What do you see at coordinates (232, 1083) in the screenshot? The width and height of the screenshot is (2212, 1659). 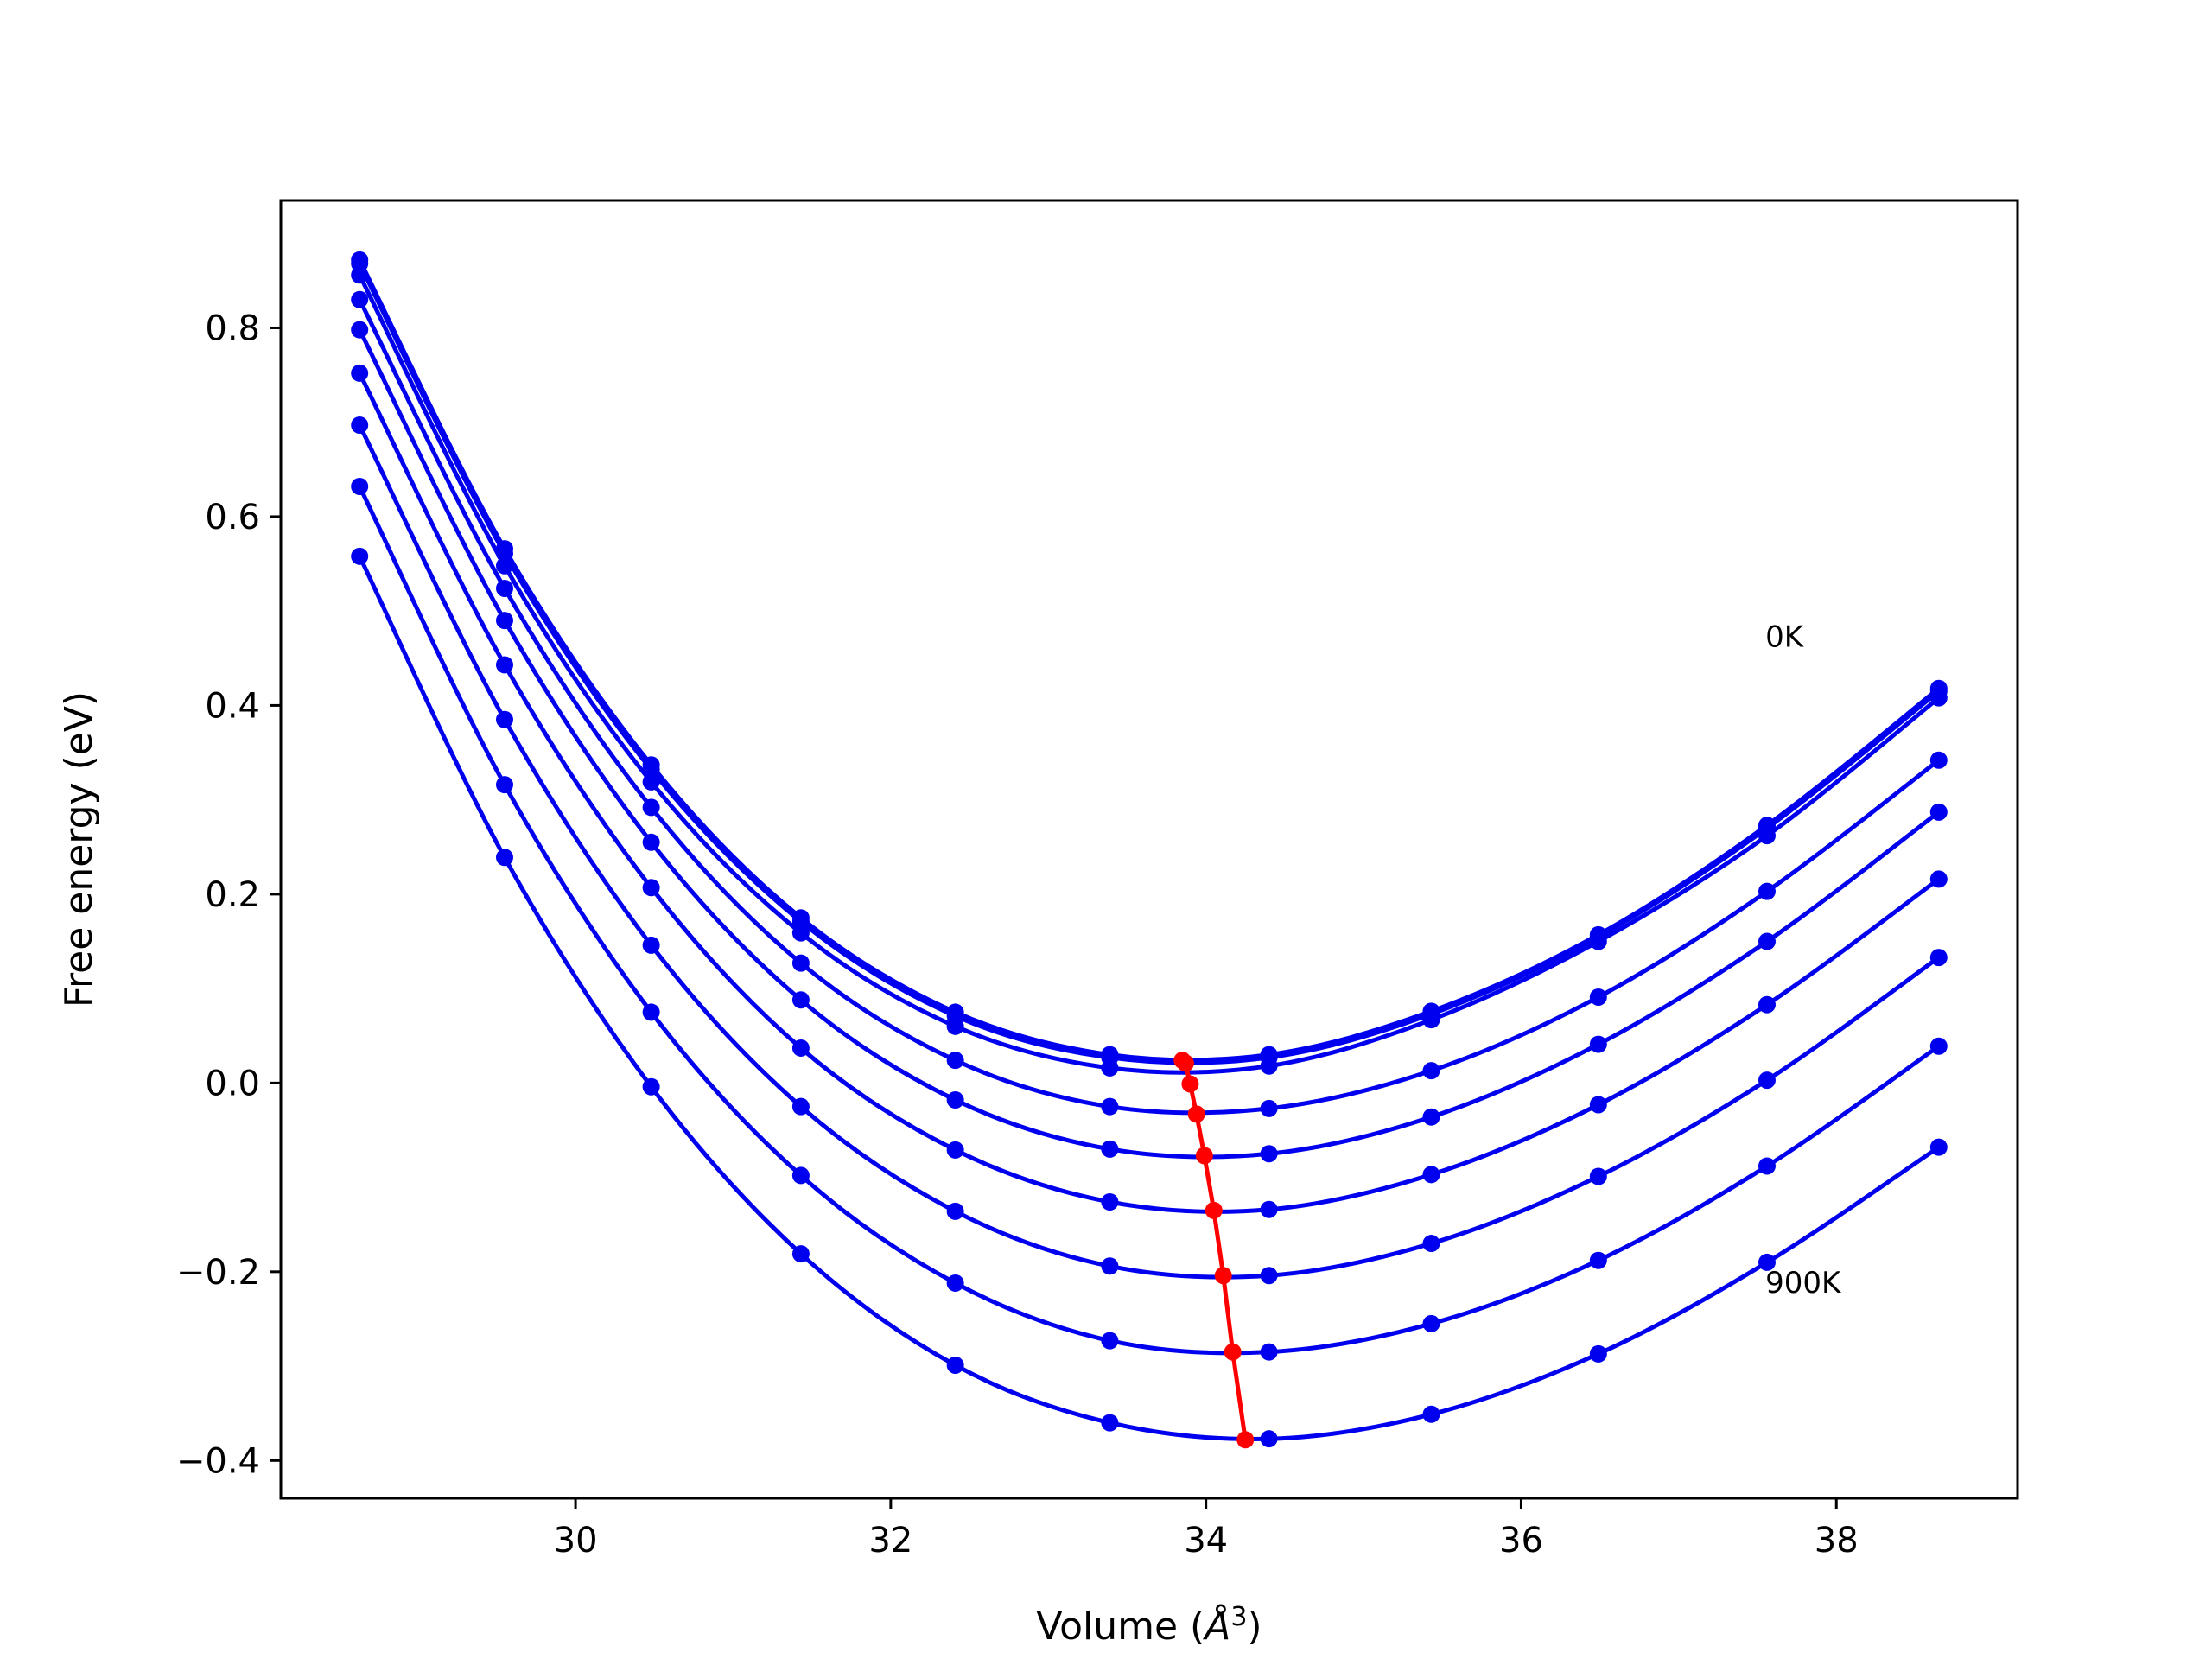 I see `y-tick-label-2: 0.0` at bounding box center [232, 1083].